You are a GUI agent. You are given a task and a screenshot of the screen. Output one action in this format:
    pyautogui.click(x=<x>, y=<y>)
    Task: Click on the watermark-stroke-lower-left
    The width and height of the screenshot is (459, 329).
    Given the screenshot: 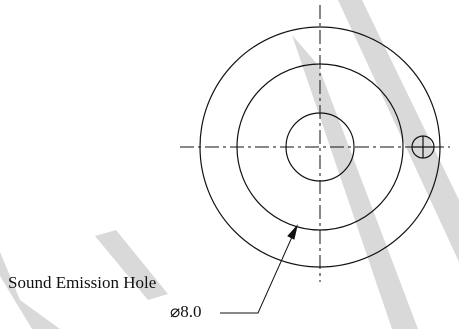 What is the action you would take?
    pyautogui.click(x=131, y=265)
    